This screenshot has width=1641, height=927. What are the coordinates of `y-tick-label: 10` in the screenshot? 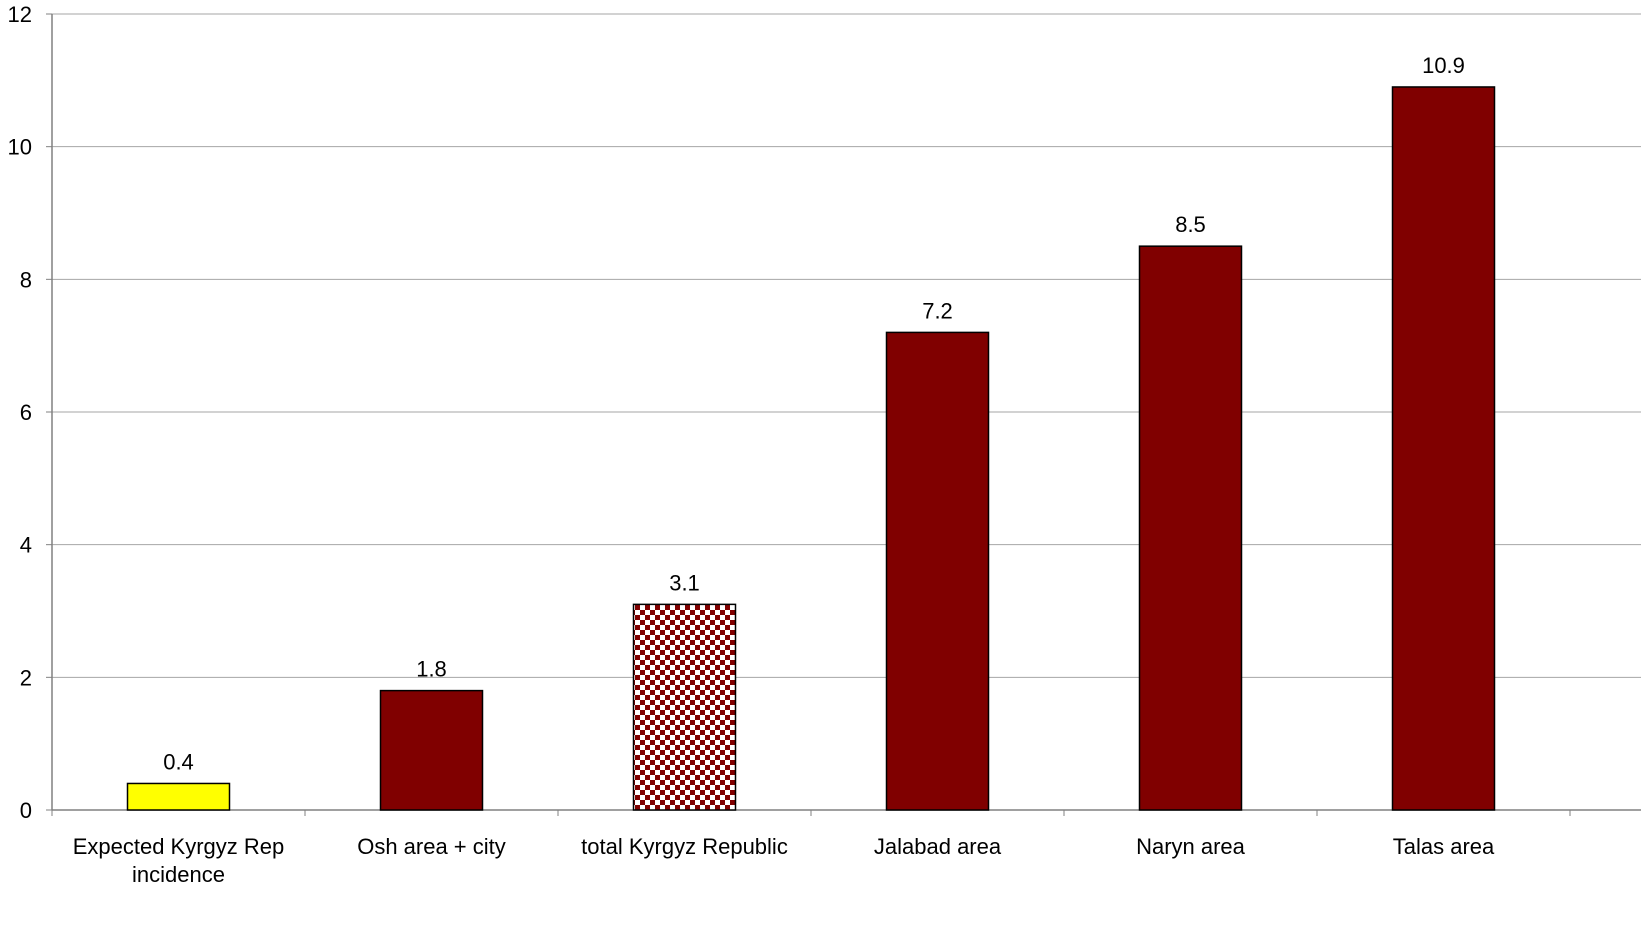 It's located at (20, 147).